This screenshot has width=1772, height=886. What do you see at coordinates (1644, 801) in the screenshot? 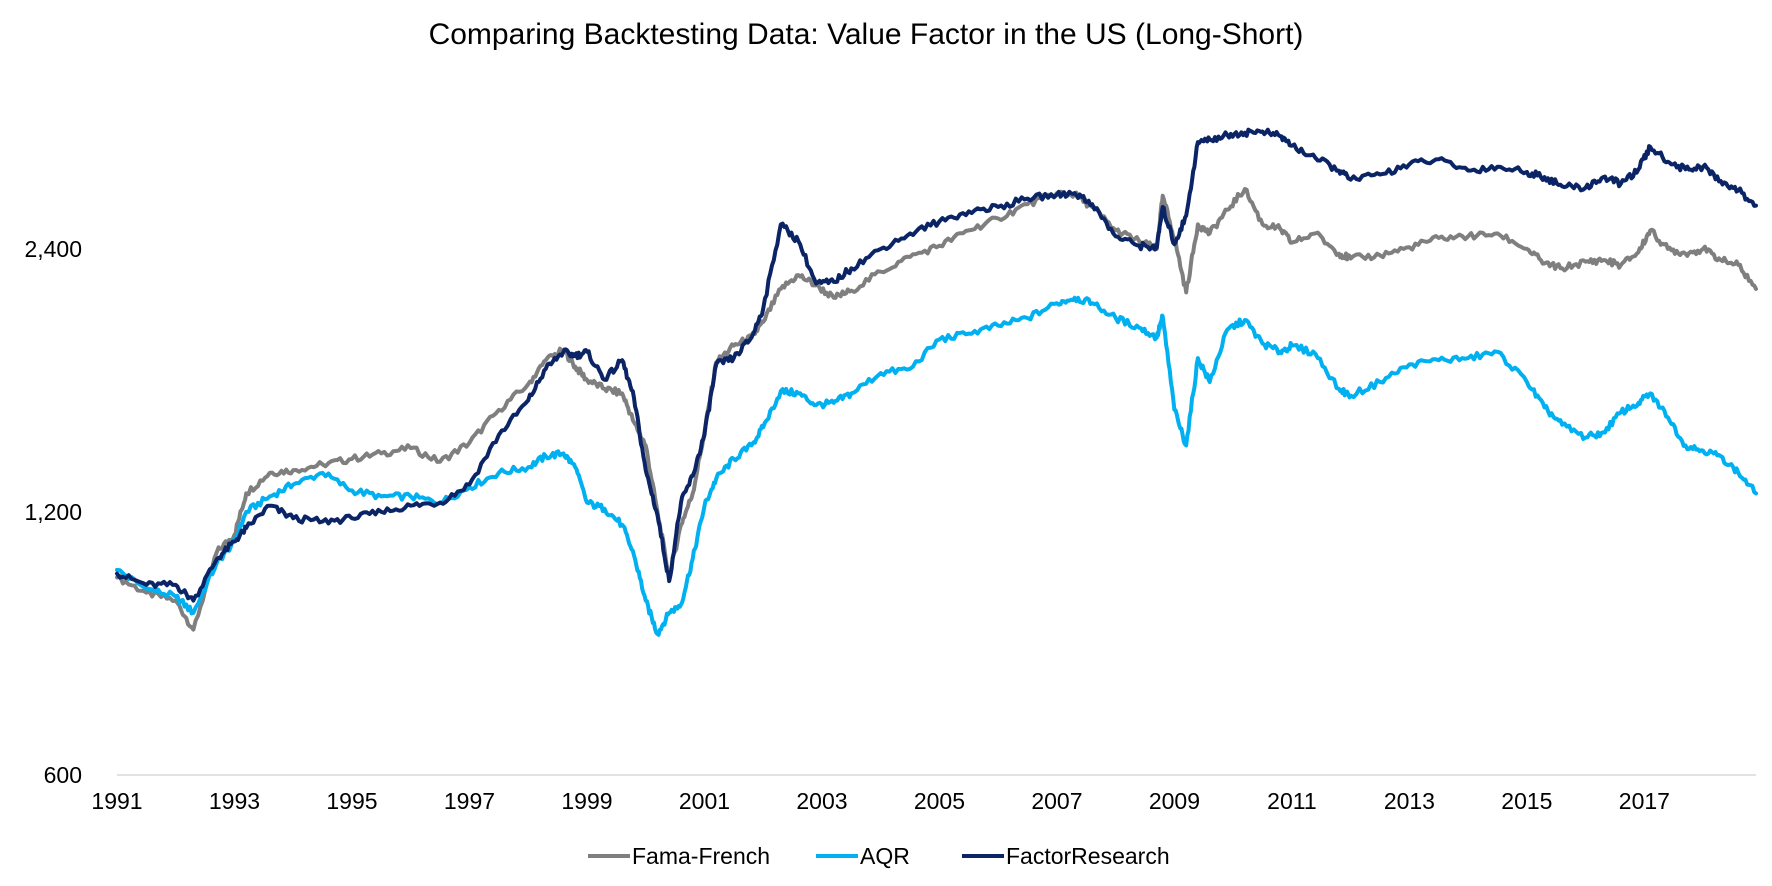
I see `x-tick-label: 2017` at bounding box center [1644, 801].